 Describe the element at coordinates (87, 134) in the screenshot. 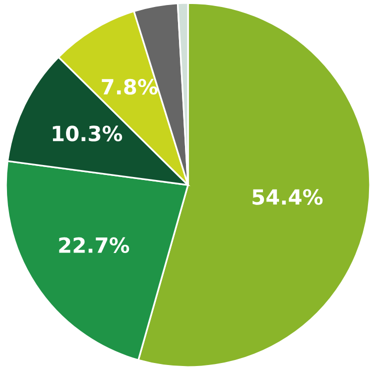

I see `data-label: 10.3%` at that location.